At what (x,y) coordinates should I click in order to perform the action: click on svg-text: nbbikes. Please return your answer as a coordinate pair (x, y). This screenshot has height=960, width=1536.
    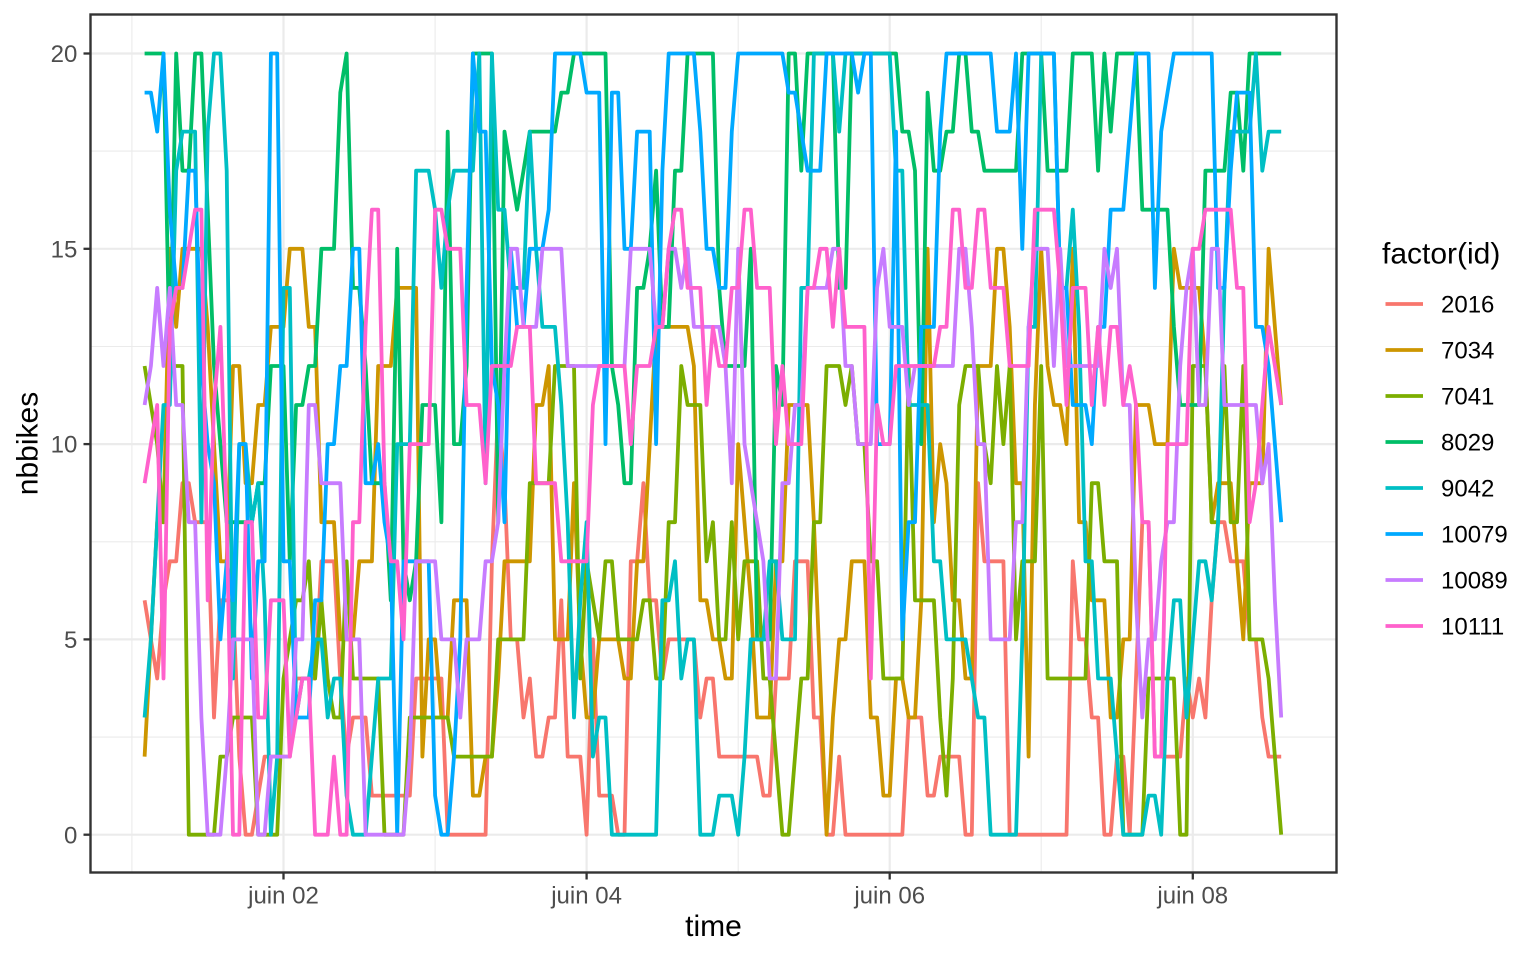
    Looking at the image, I should click on (28, 443).